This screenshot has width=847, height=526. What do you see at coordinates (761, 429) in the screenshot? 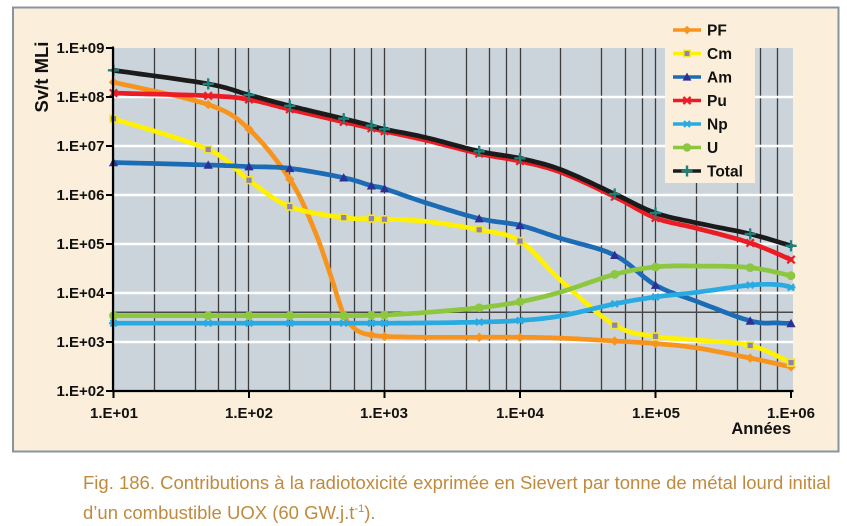
I see `svg-text: Années` at bounding box center [761, 429].